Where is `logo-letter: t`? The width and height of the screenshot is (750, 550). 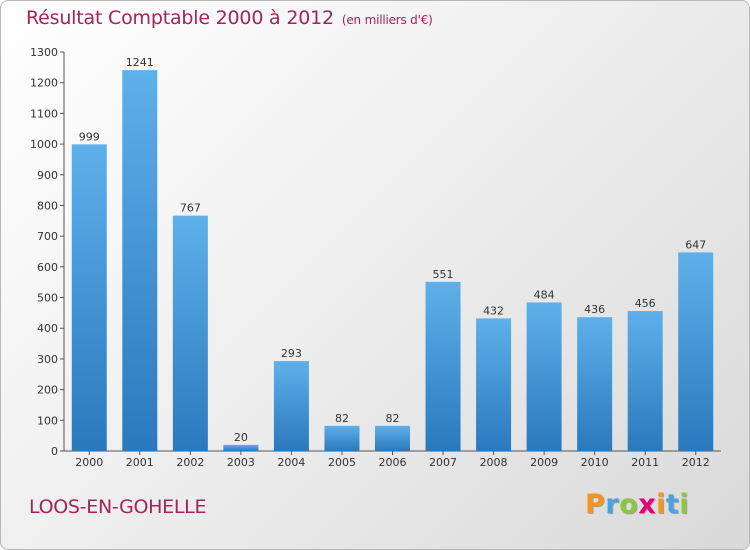
logo-letter: t is located at coordinates (672, 504).